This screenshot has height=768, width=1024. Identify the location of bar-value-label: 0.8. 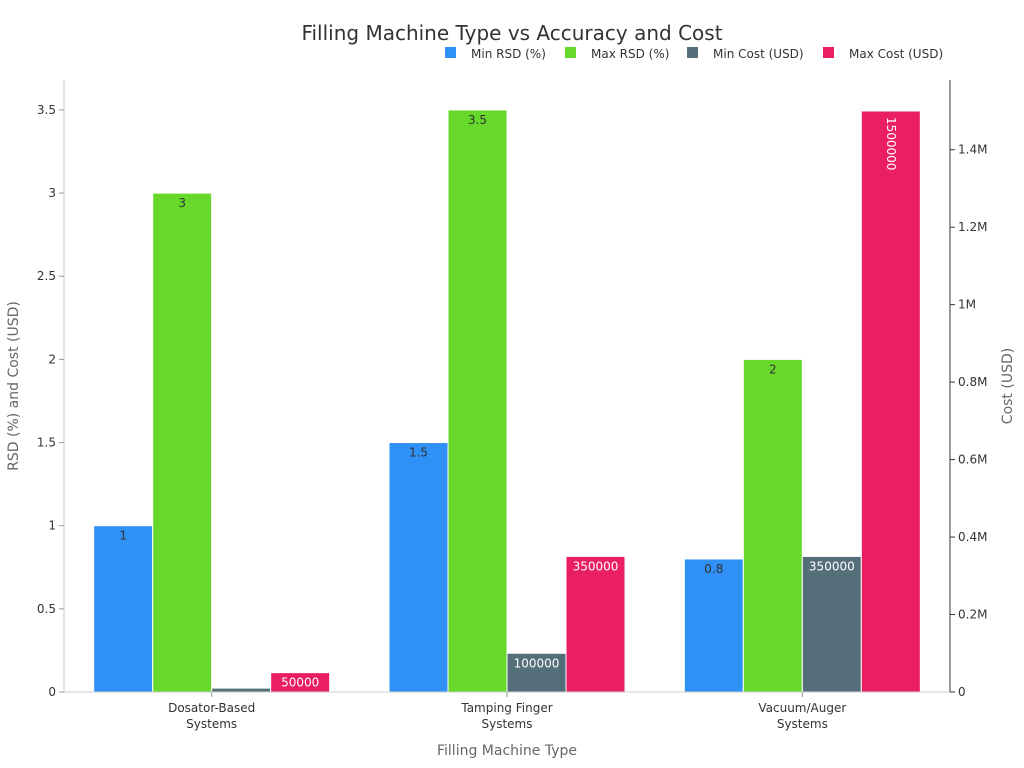
(713, 569).